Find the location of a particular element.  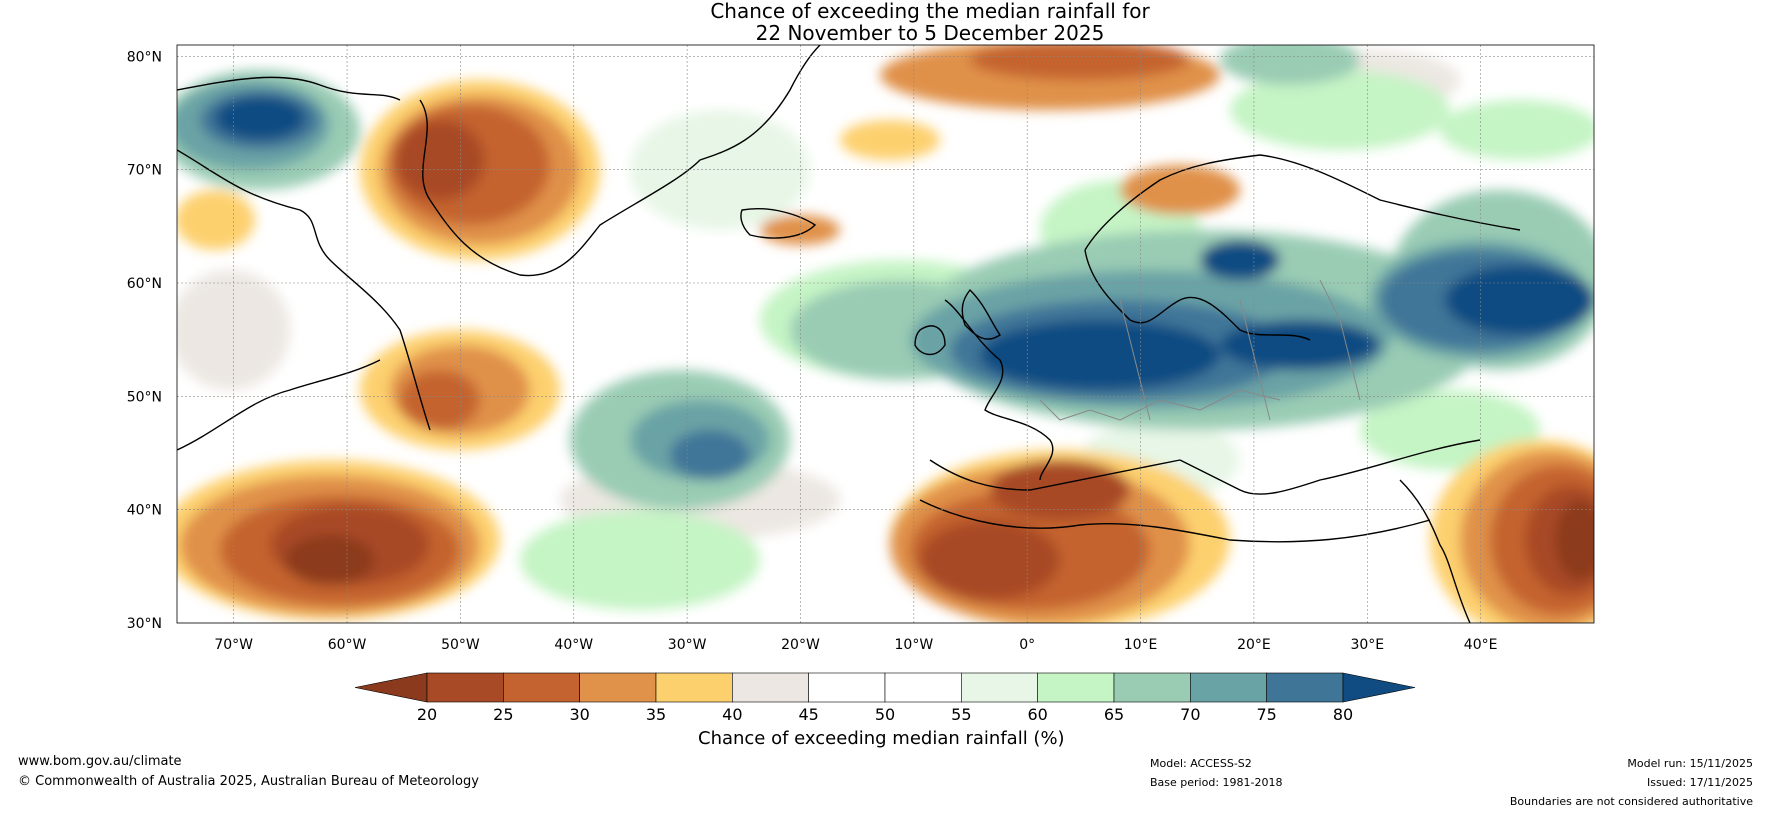

colorbar-tick-label: 50 is located at coordinates (885, 714).